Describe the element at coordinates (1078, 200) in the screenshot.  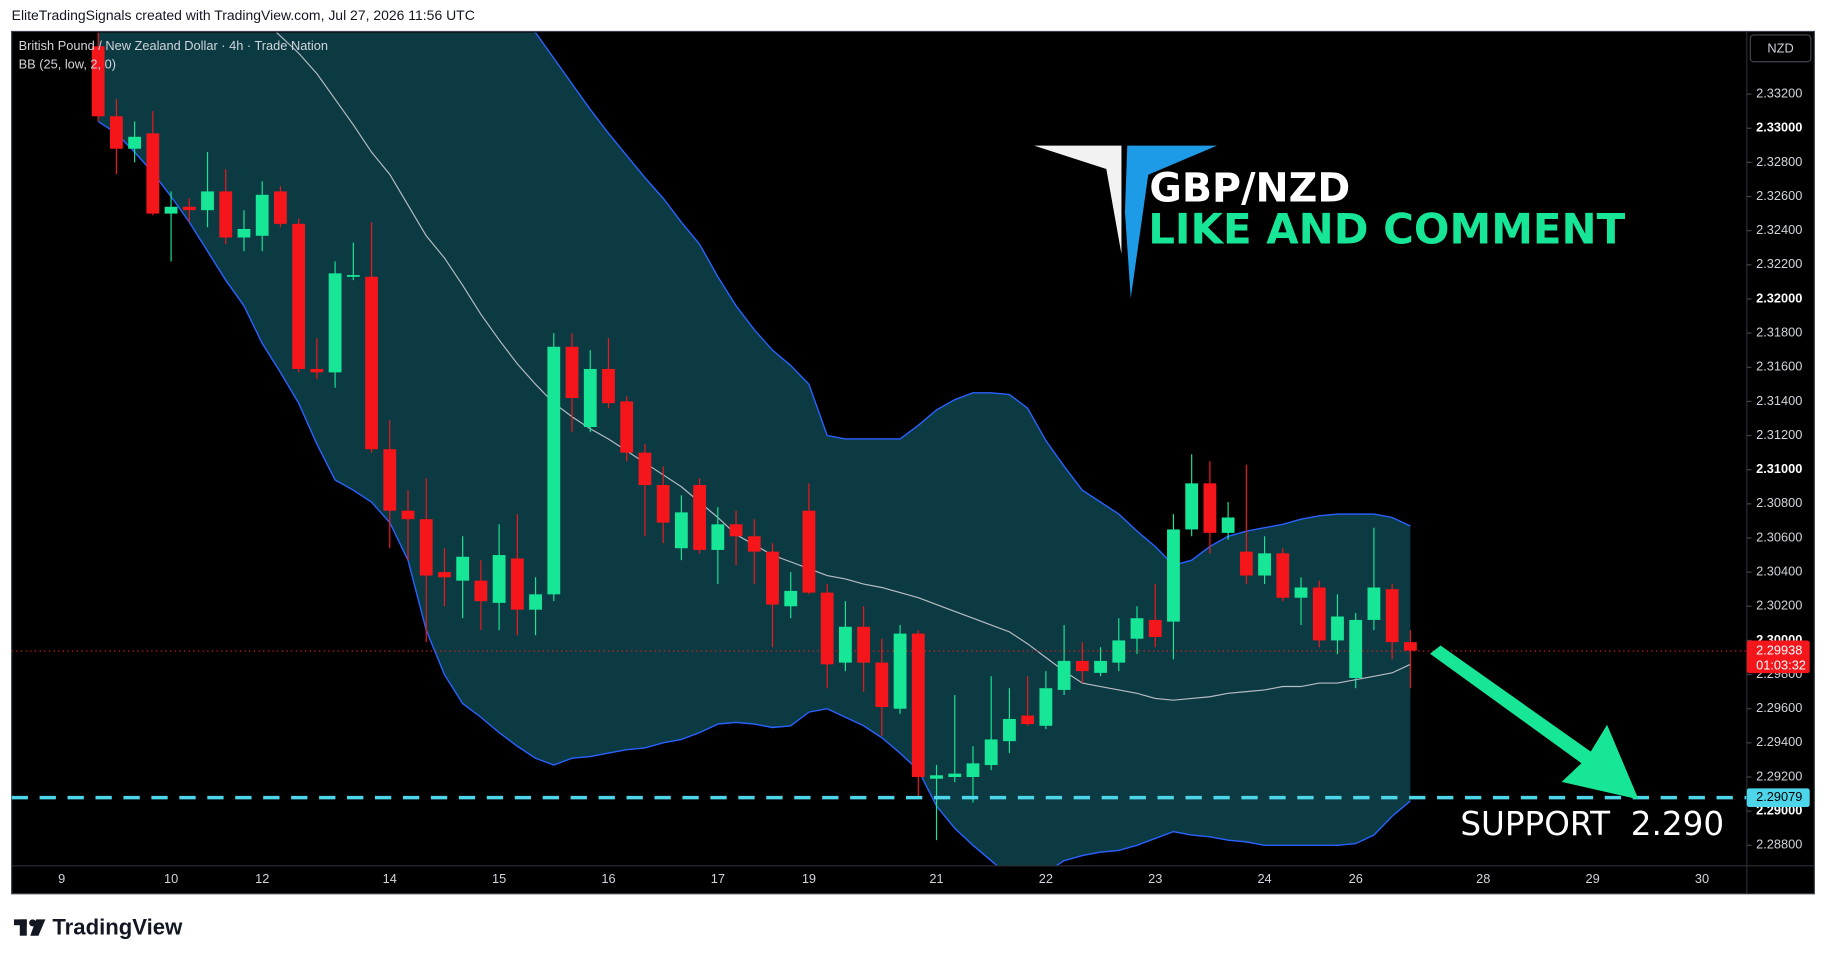
I see `logo-white` at that location.